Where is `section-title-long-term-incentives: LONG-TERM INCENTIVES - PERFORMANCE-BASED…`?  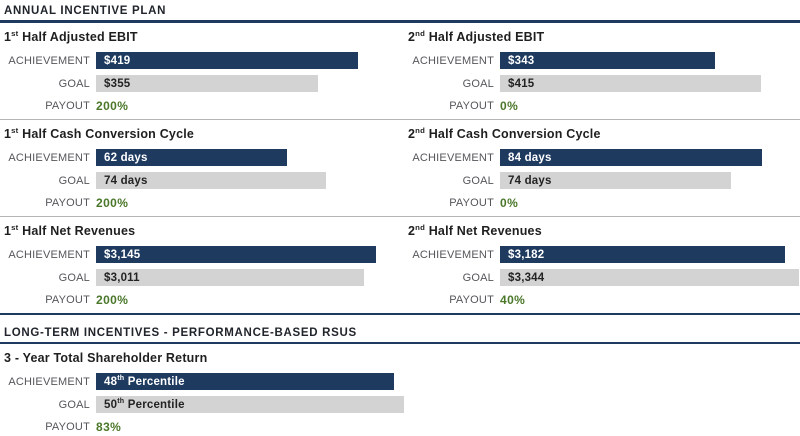
section-title-long-term-incentives: LONG-TERM INCENTIVES - PERFORMANCE-BASED… is located at coordinates (400, 333).